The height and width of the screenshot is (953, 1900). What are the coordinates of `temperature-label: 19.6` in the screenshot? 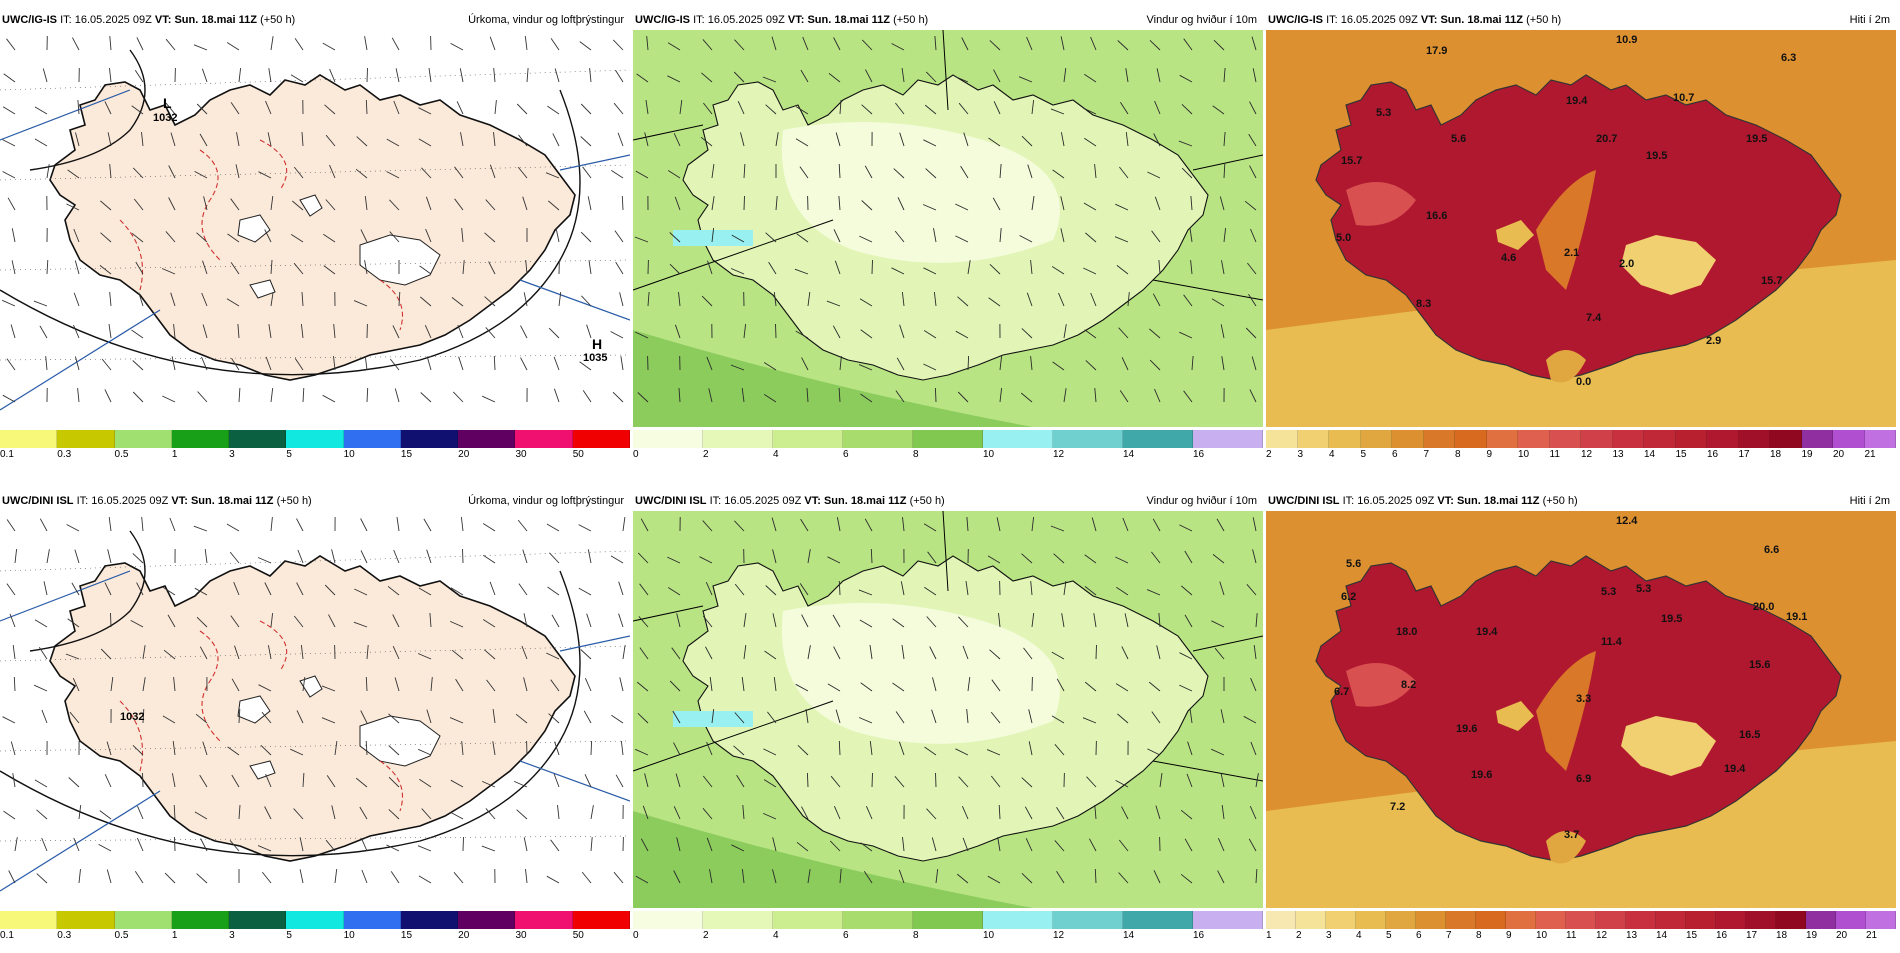 It's located at (1481, 775).